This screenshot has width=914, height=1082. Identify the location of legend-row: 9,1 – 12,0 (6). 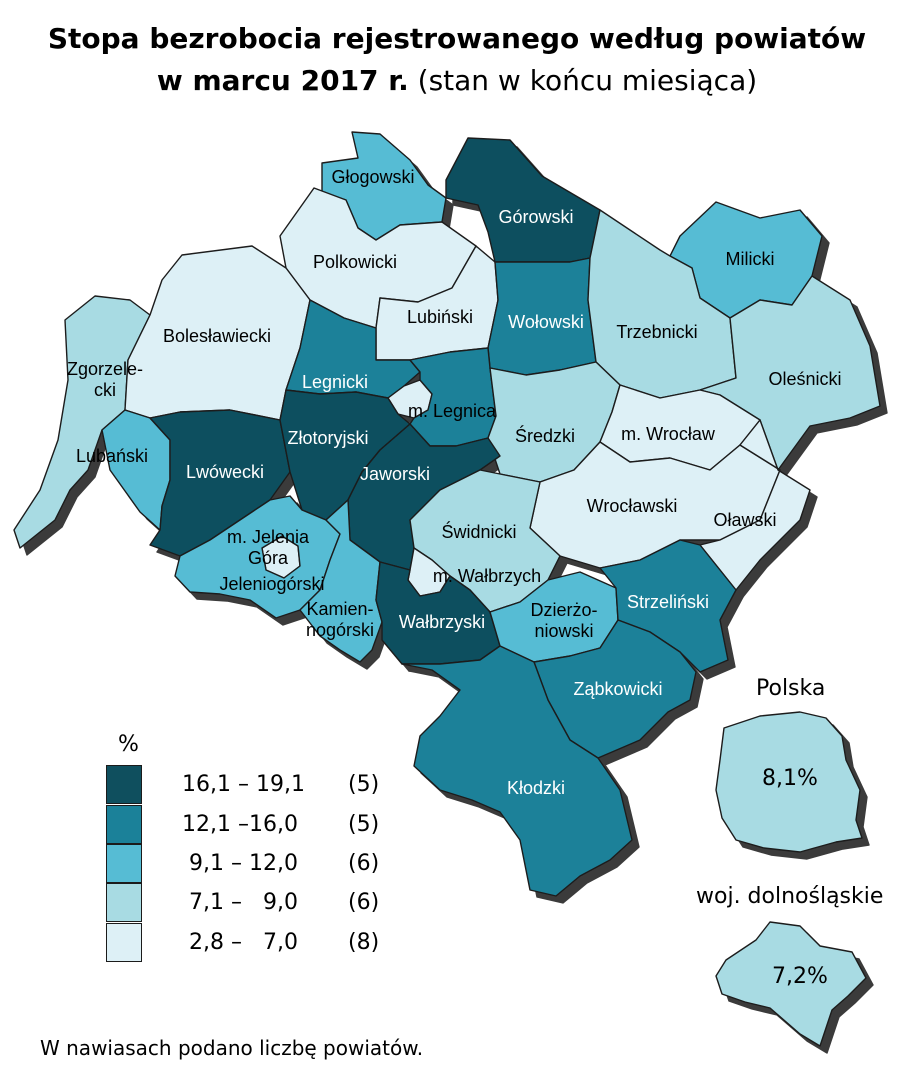
(243, 863).